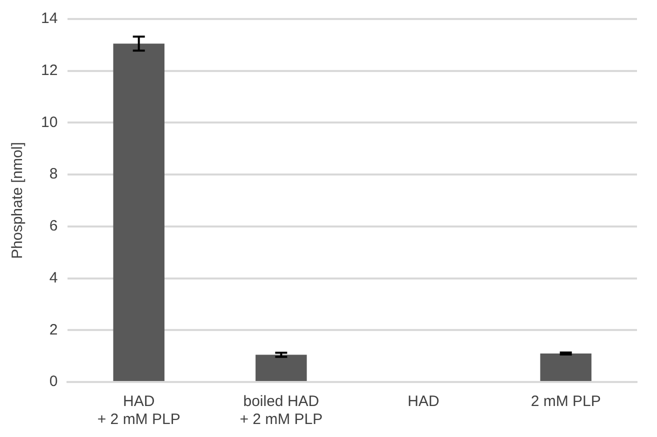 This screenshot has width=657, height=437. Describe the element at coordinates (424, 401) in the screenshot. I see `x-tick-label: HAD` at that location.